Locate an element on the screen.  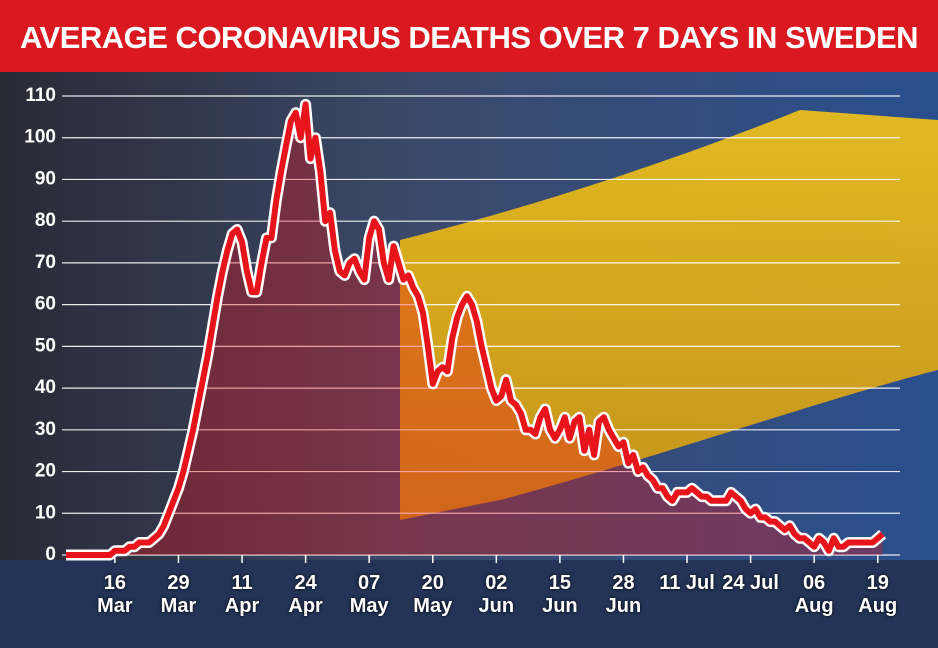
y-tick-label: 10 is located at coordinates (45, 512).